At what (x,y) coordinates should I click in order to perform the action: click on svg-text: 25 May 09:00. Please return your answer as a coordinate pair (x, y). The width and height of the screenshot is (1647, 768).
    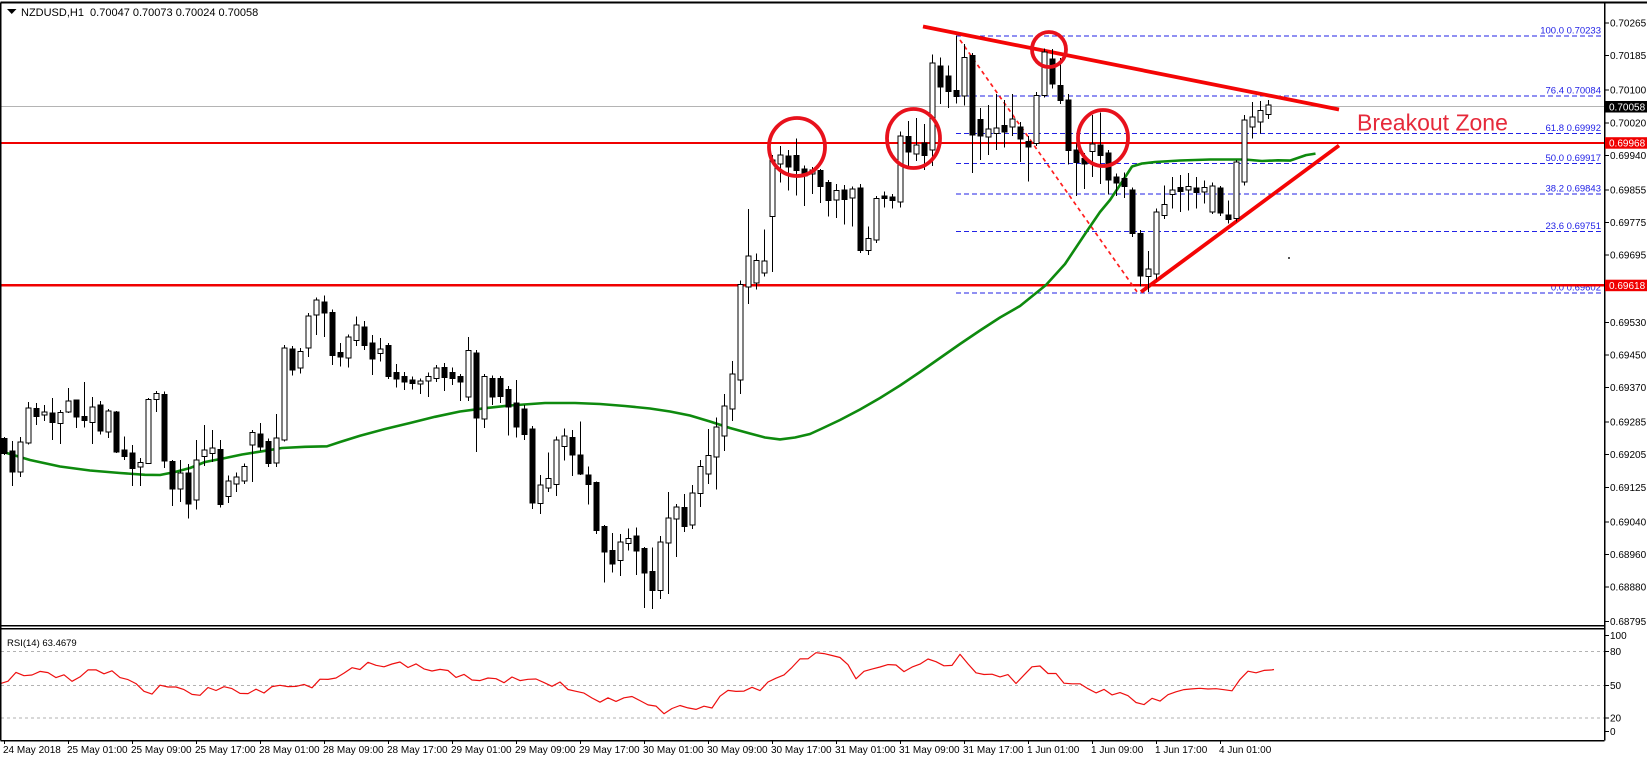
    Looking at the image, I should click on (161, 750).